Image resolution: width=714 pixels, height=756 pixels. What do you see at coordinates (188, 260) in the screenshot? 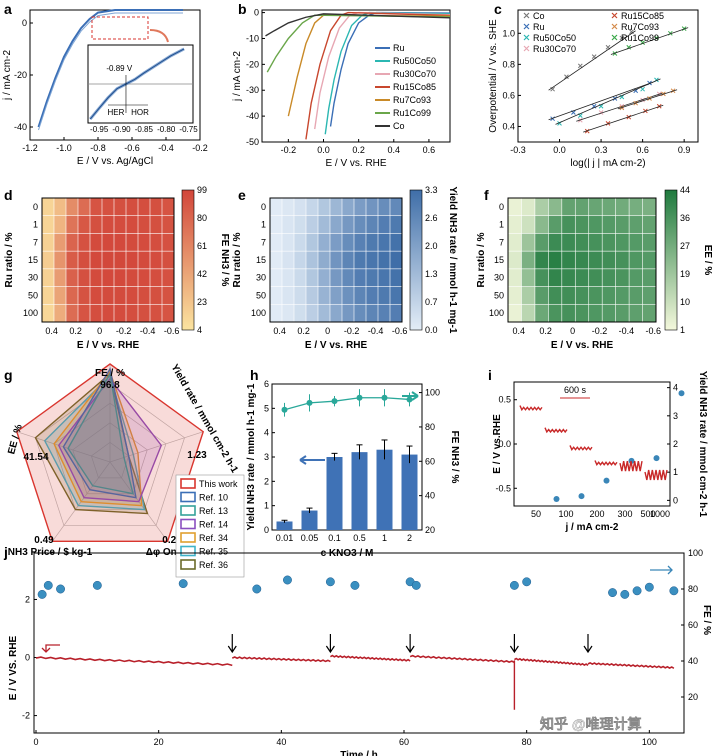
I see `colorbar` at bounding box center [188, 260].